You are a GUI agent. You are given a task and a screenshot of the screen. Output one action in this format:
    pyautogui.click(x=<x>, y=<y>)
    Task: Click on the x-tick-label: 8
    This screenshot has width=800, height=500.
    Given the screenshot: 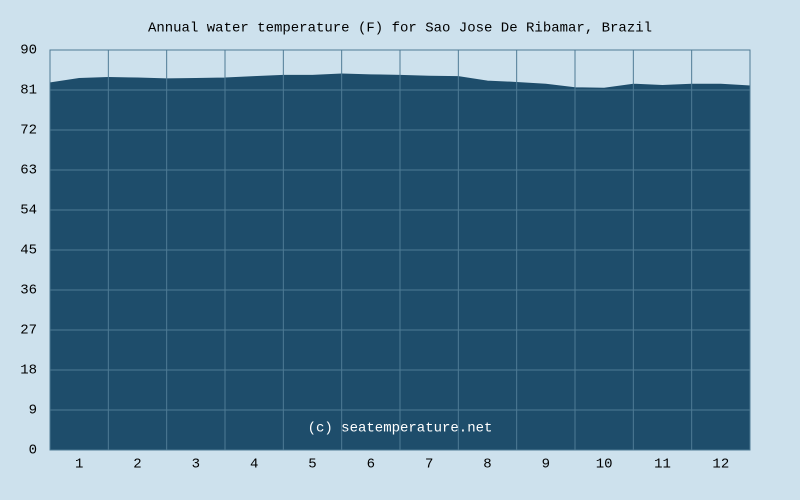 What is the action you would take?
    pyautogui.click(x=487, y=465)
    